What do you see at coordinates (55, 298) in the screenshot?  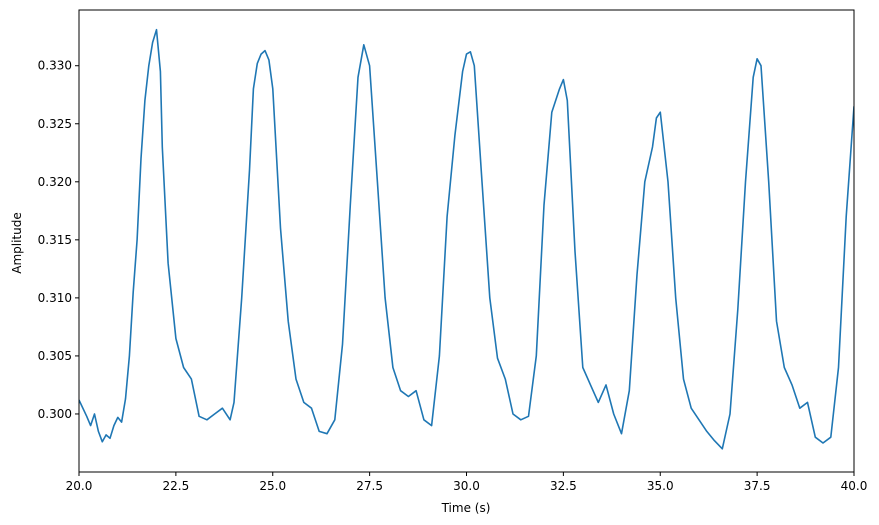 I see `y-tick-label: 0.310` at bounding box center [55, 298].